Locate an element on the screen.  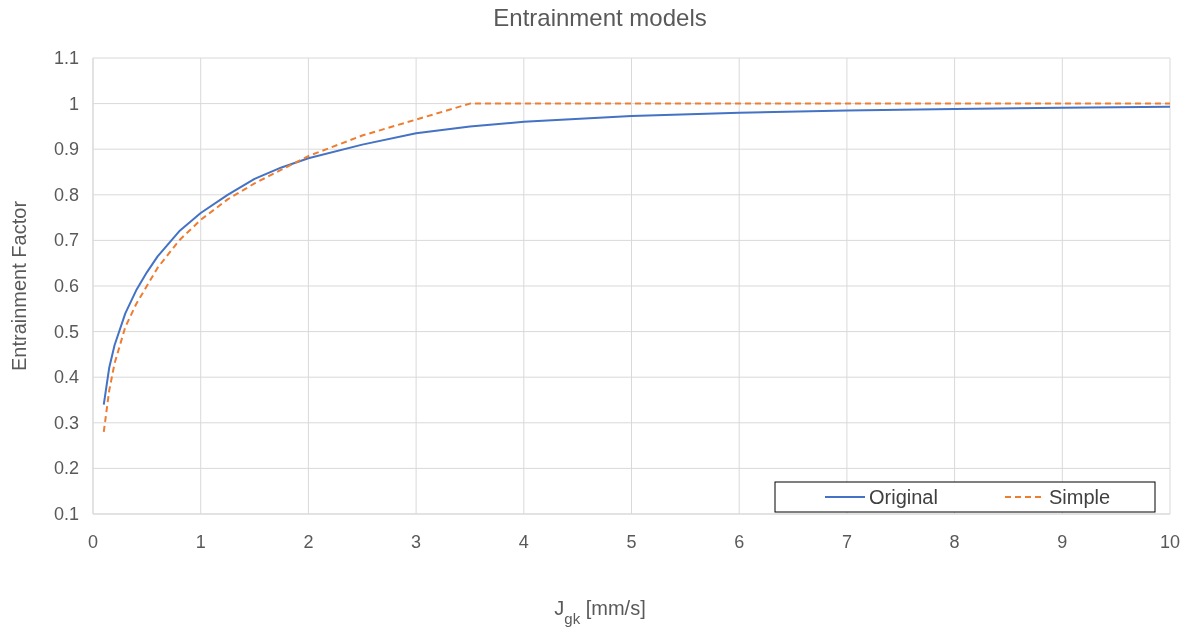
y-tick-label: 0.7 is located at coordinates (66, 240).